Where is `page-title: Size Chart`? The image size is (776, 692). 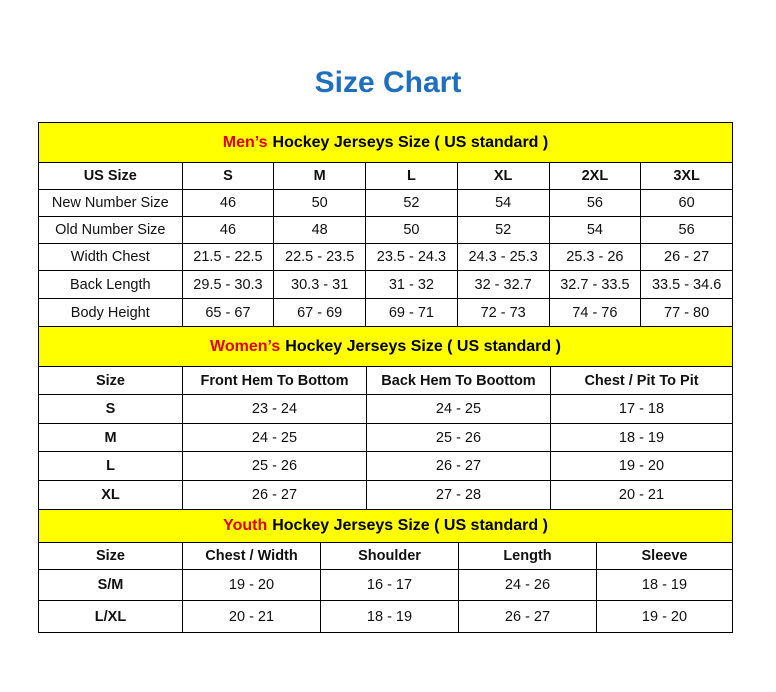
page-title: Size Chart is located at coordinates (388, 82).